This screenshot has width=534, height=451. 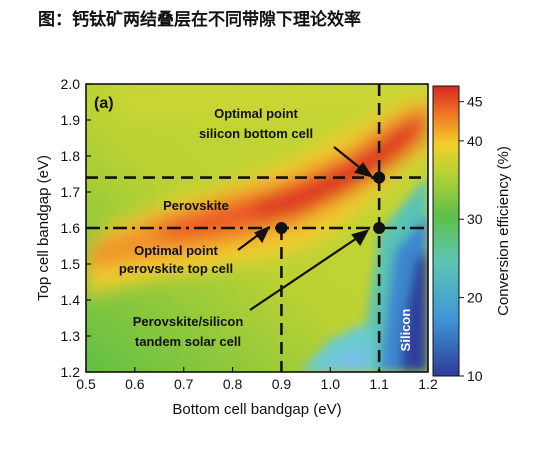 I want to click on x-tick-label-5: 1.0, so click(x=331, y=384).